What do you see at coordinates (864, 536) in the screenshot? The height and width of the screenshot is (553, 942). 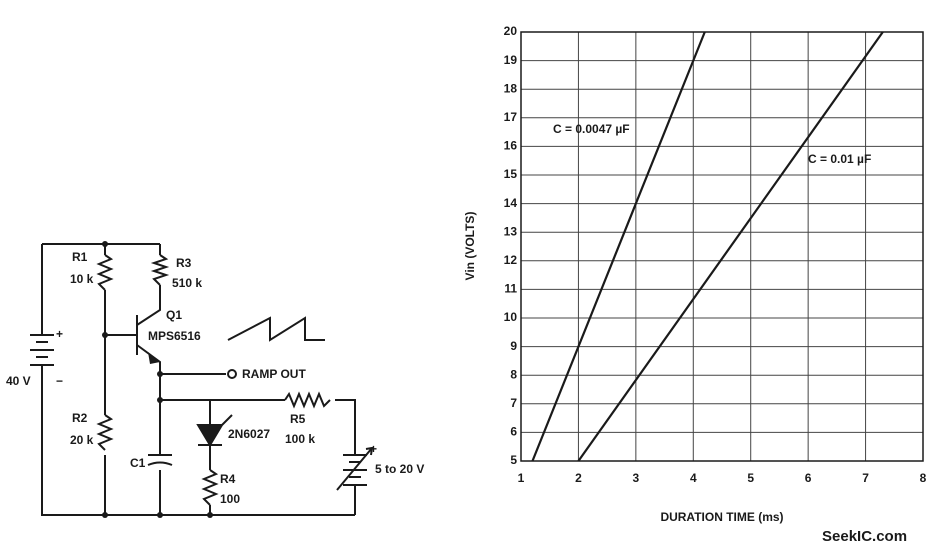 I see `watermark: SeekIC.com` at bounding box center [864, 536].